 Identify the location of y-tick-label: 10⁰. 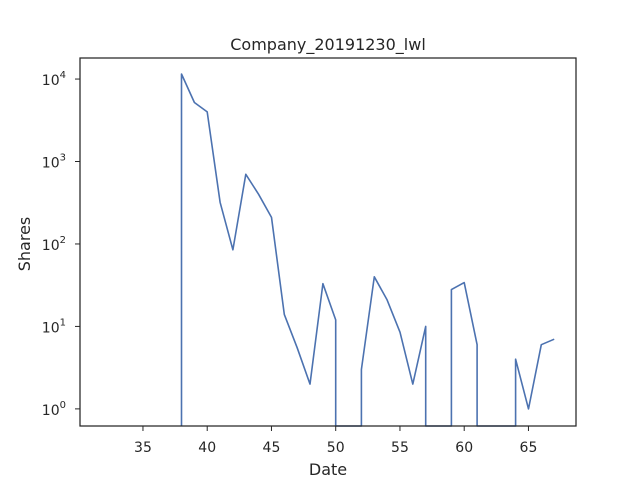
(54, 409).